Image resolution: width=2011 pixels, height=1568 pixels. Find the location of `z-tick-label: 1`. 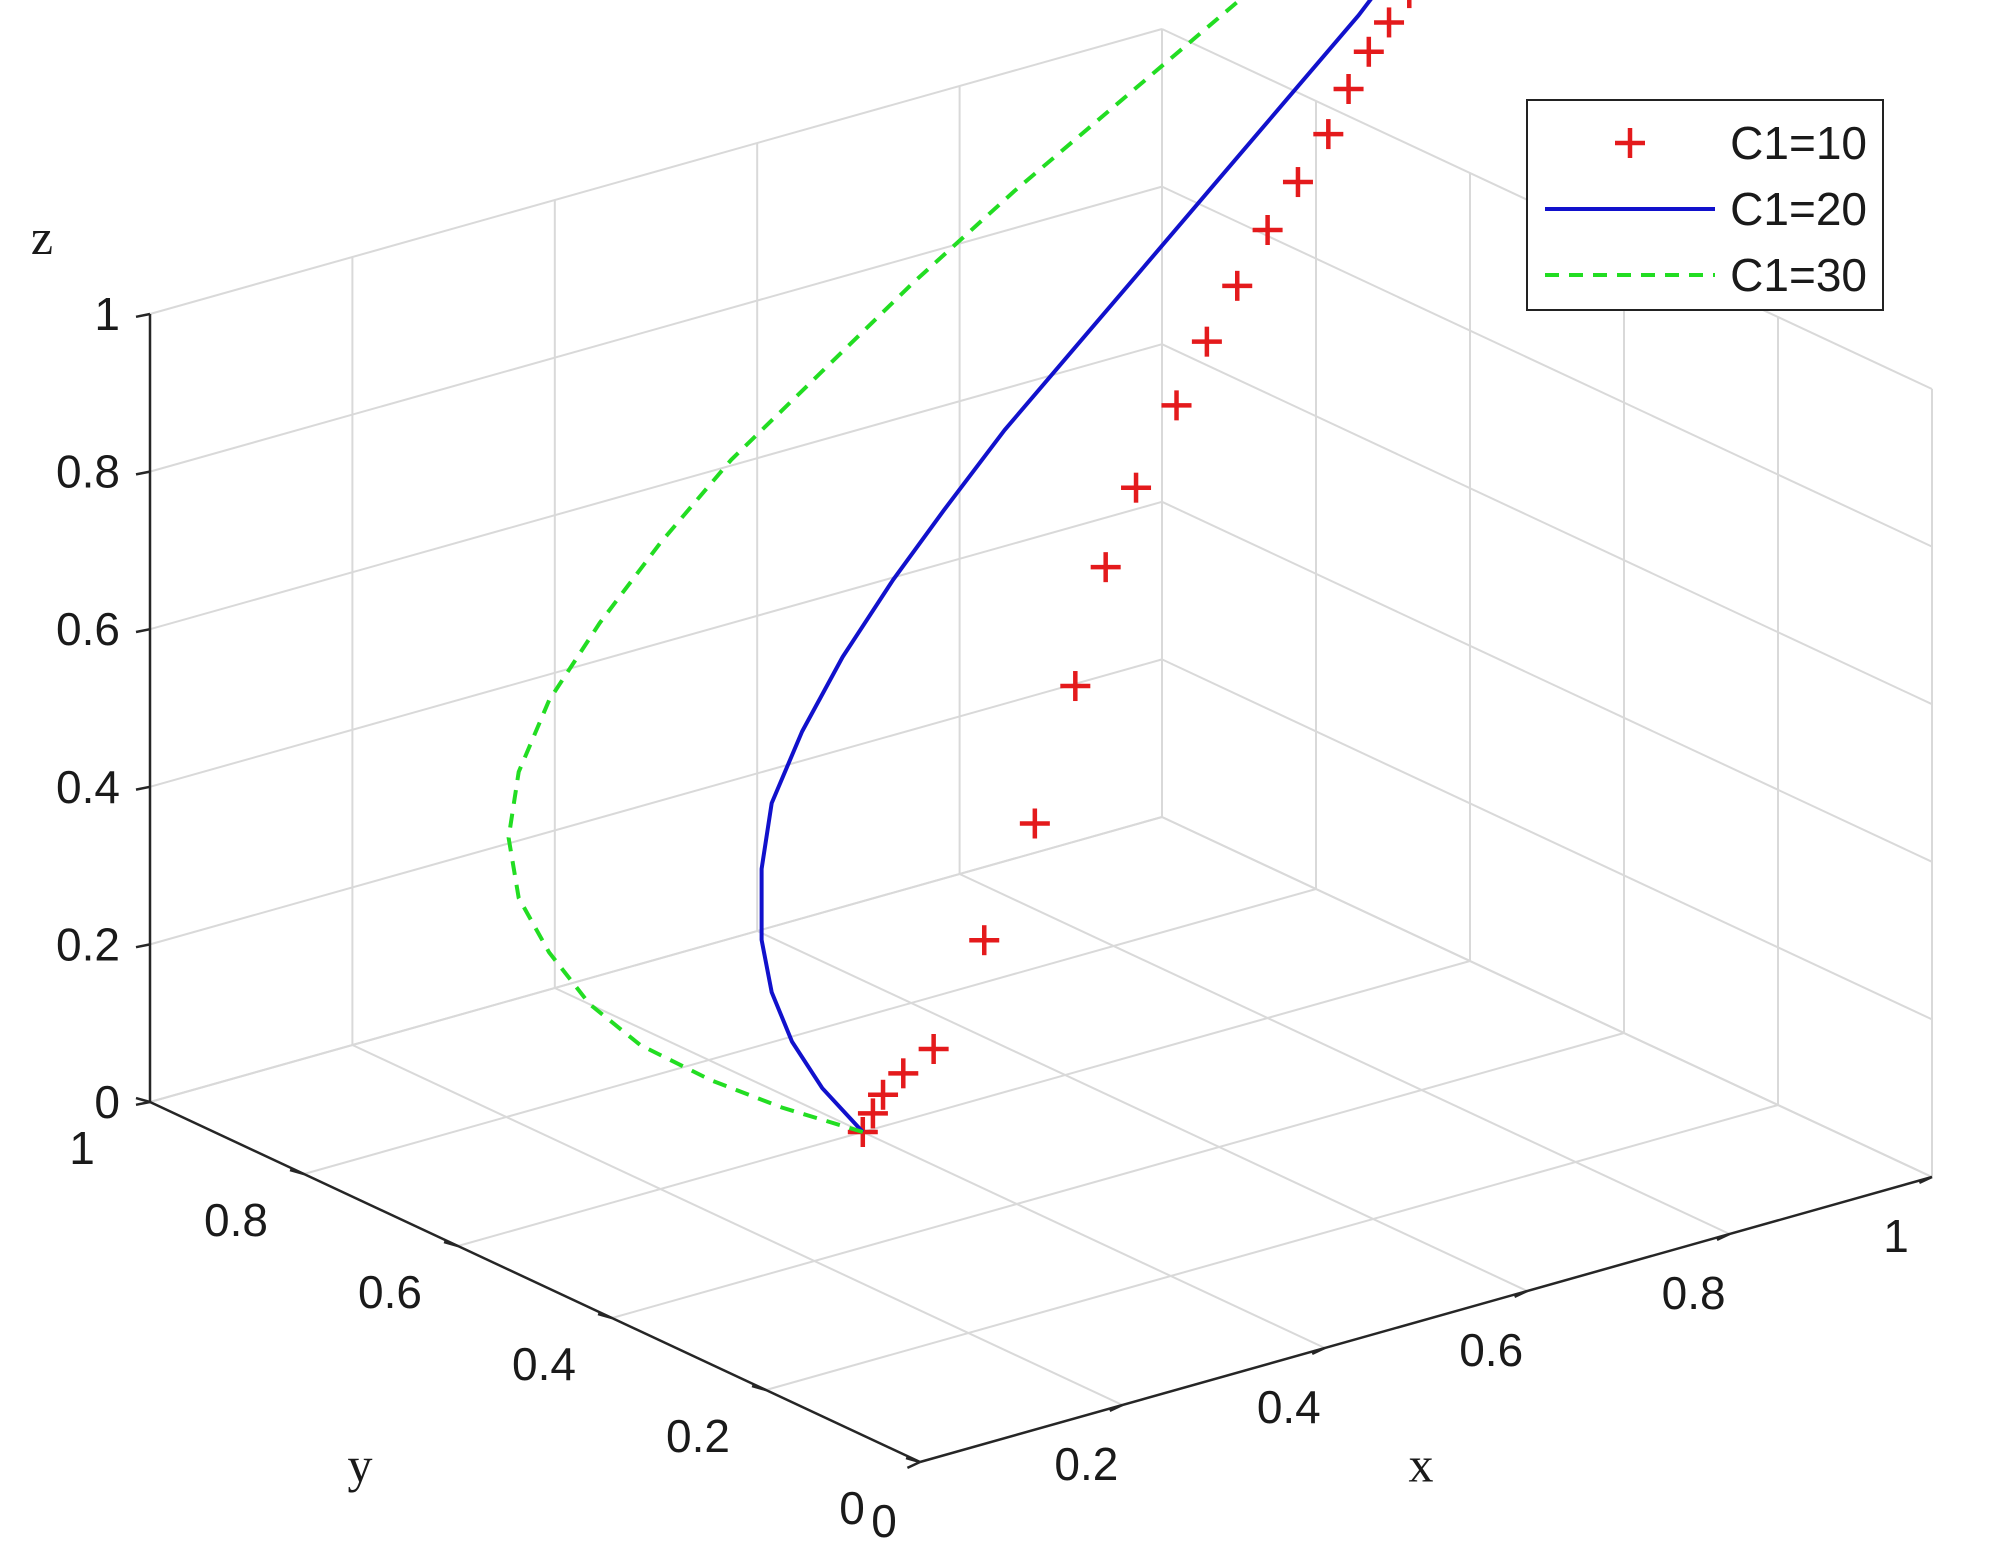

z-tick-label: 1 is located at coordinates (107, 314).